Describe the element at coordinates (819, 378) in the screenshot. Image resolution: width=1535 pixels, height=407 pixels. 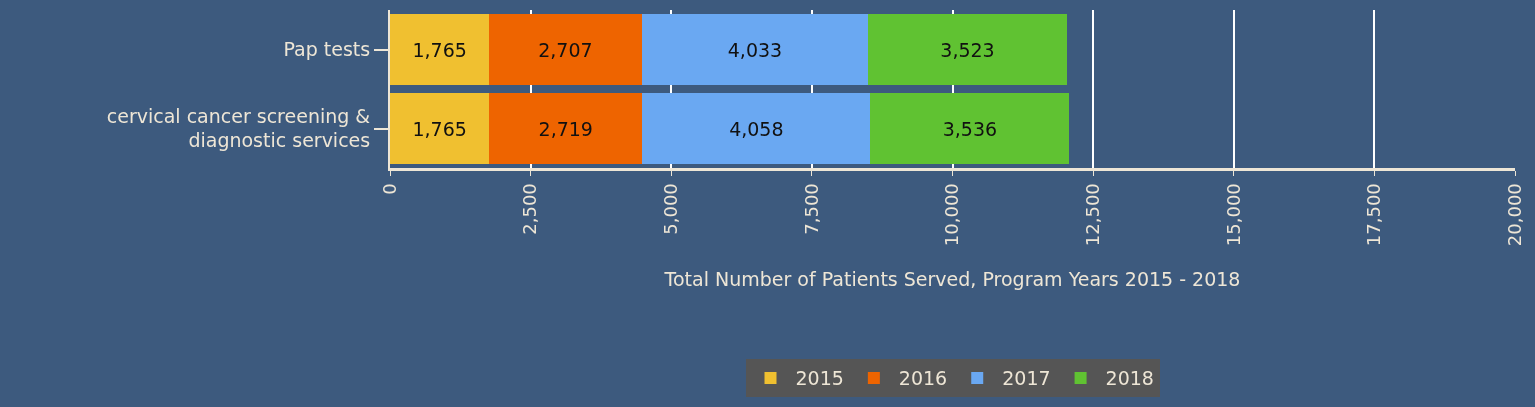
I see `legend-label: 2015` at that location.